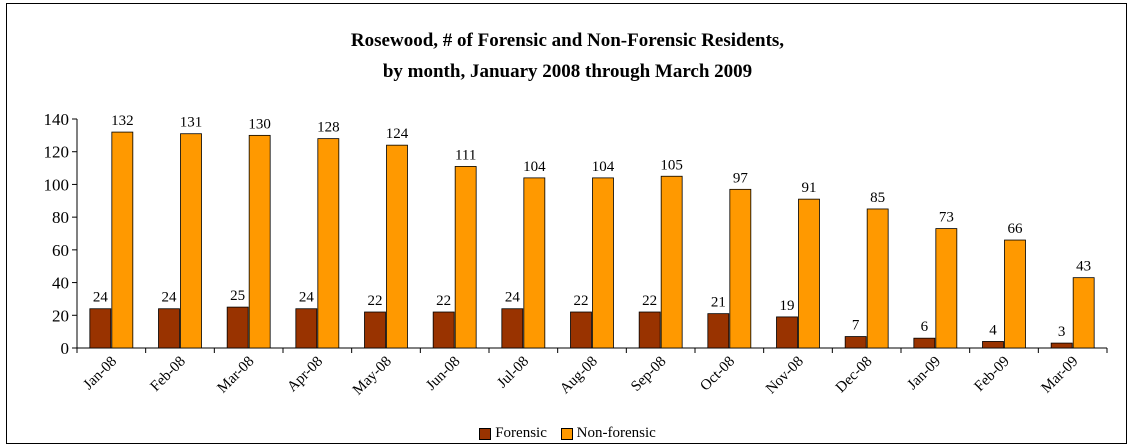 Image resolution: width=1135 pixels, height=448 pixels. I want to click on legend-label-forensic: Forensic, so click(521, 433).